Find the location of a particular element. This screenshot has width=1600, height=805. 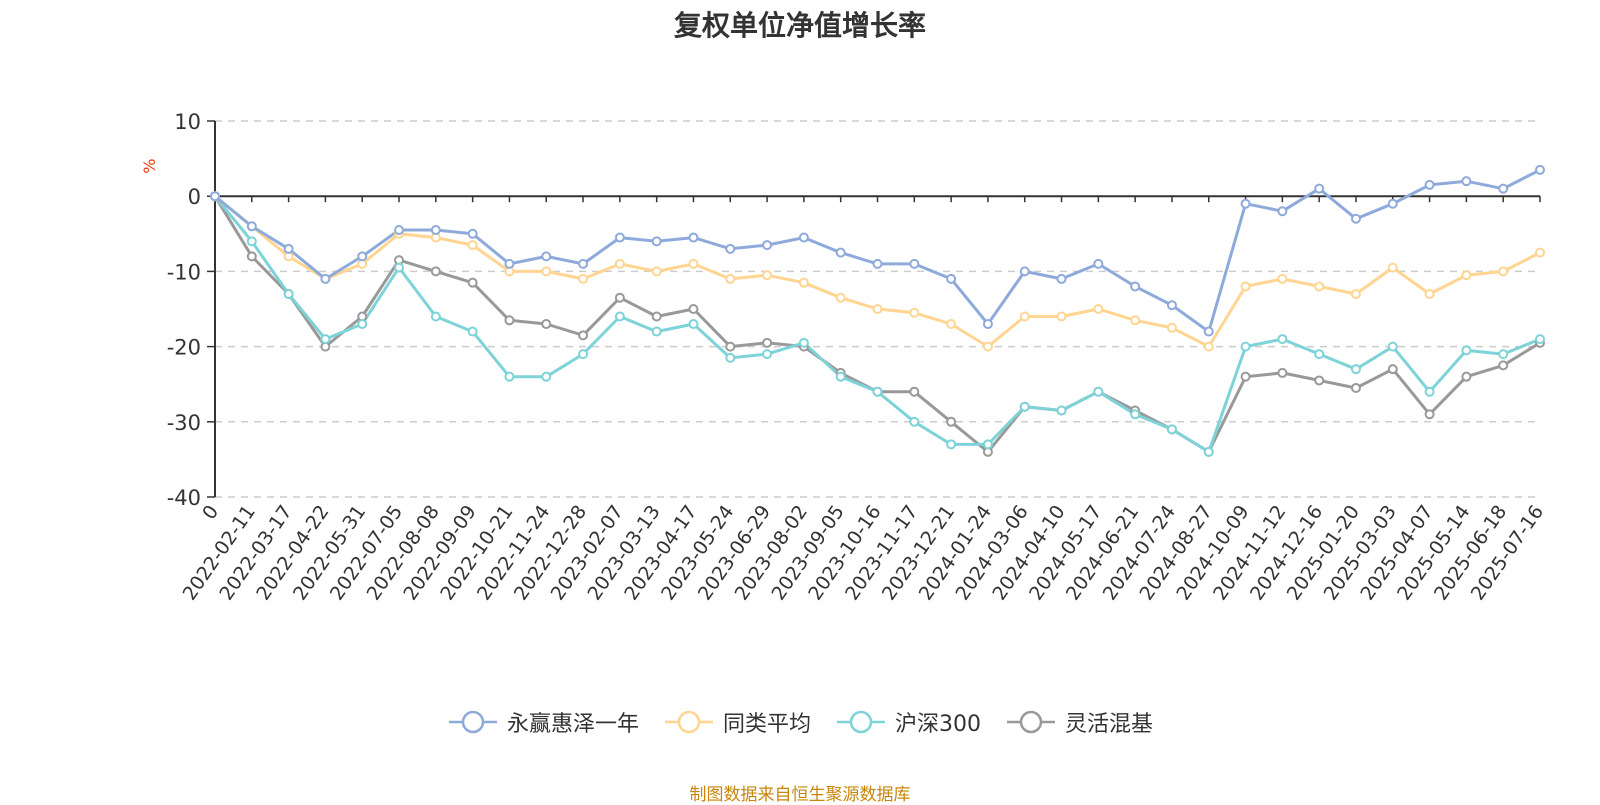

legend-item: 同类平均 is located at coordinates (737, 722).